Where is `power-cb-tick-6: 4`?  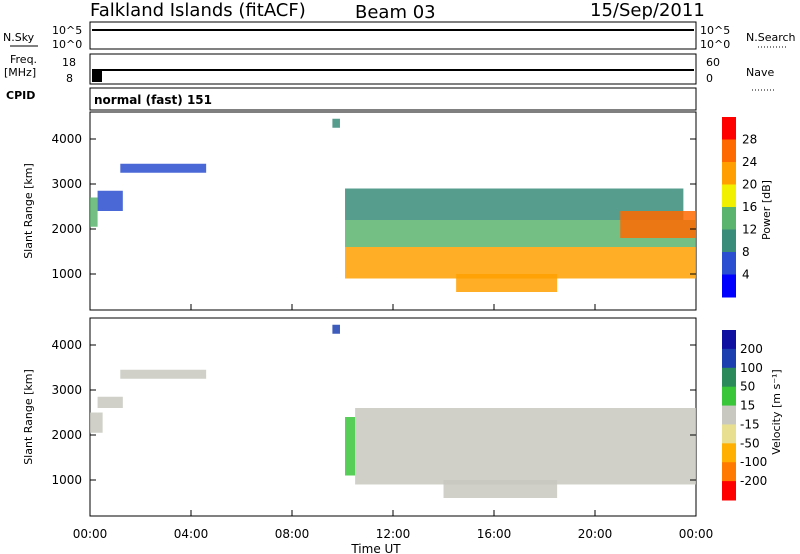
power-cb-tick-6: 4 is located at coordinates (746, 275).